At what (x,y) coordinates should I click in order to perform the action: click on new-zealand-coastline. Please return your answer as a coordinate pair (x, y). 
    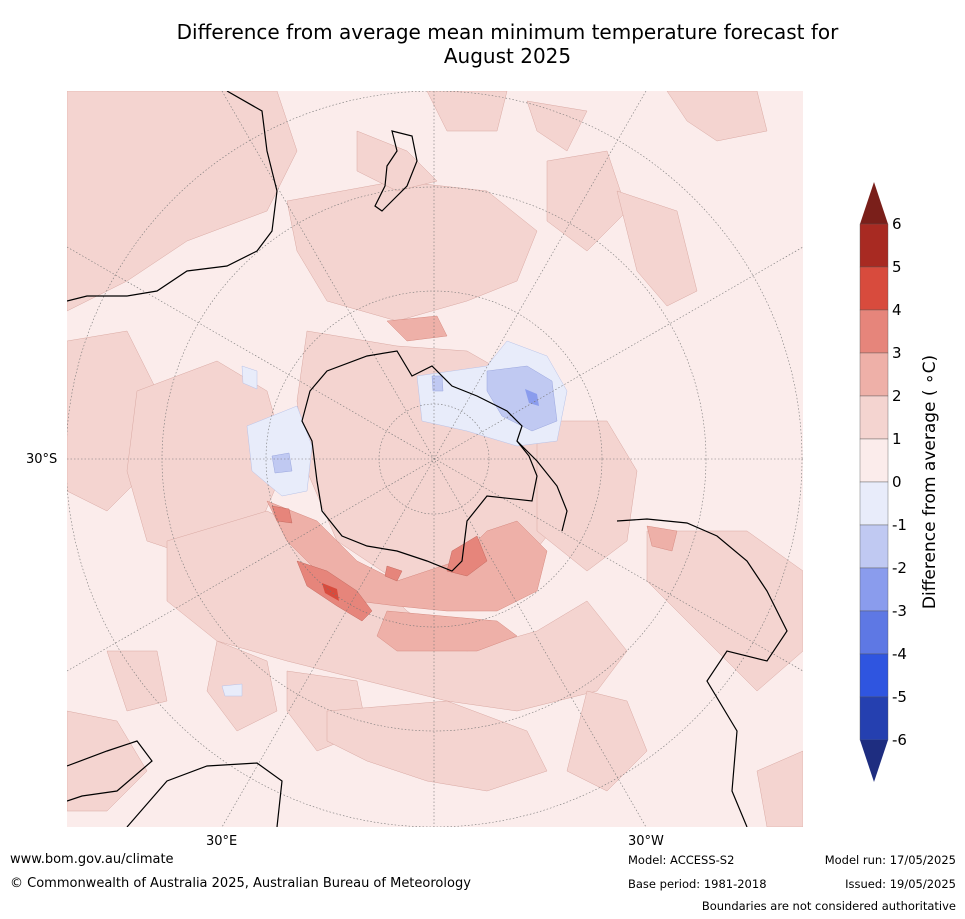
    Looking at the image, I should click on (396, 171).